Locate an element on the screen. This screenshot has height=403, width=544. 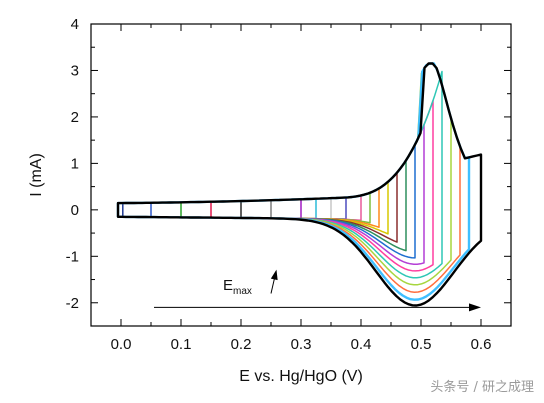
emax-annotation: Emax is located at coordinates (237, 287).